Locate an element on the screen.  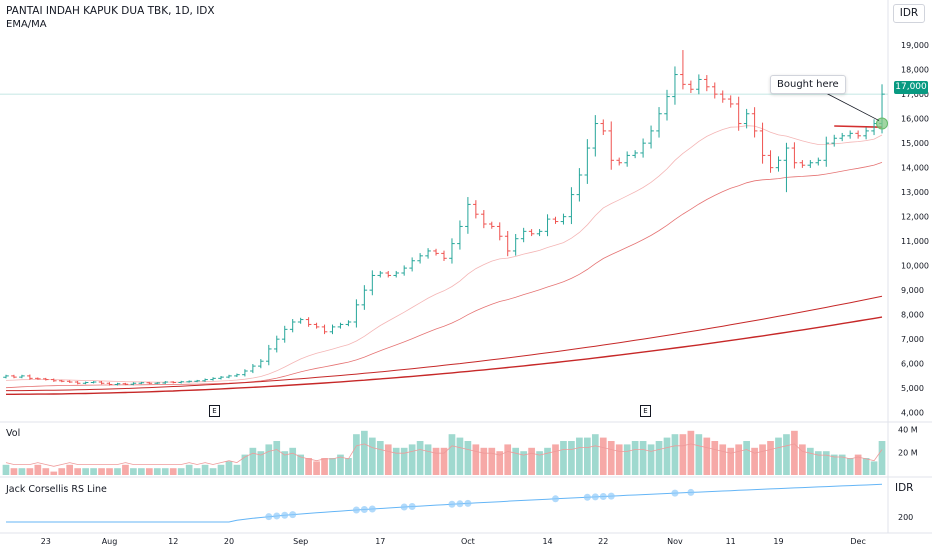
y-tick-label: 19,000 is located at coordinates (915, 45).